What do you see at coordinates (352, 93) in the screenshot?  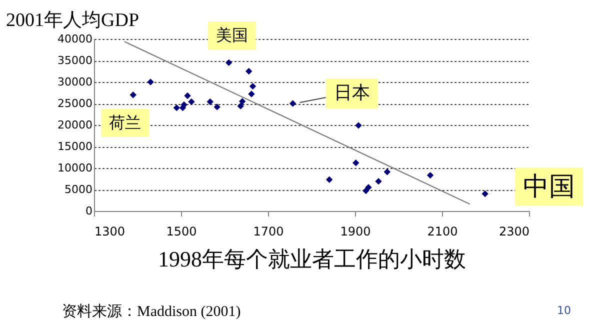 I see `annotation: 日本` at bounding box center [352, 93].